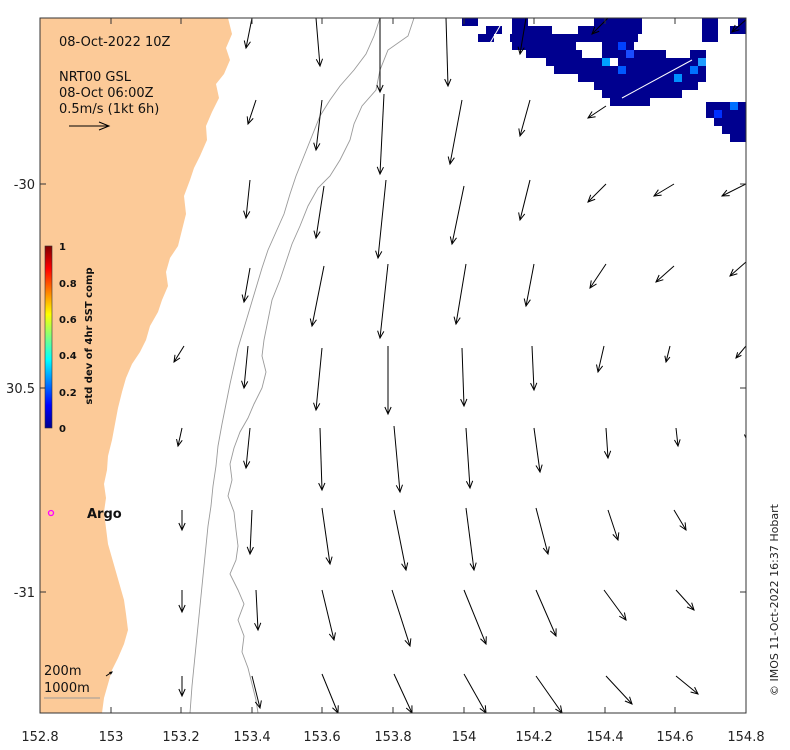 Image resolution: width=790 pixels, height=750 pixels. Describe the element at coordinates (109, 109) in the screenshot. I see `scale-label: 0.5m/s (1kt 6h)` at that location.